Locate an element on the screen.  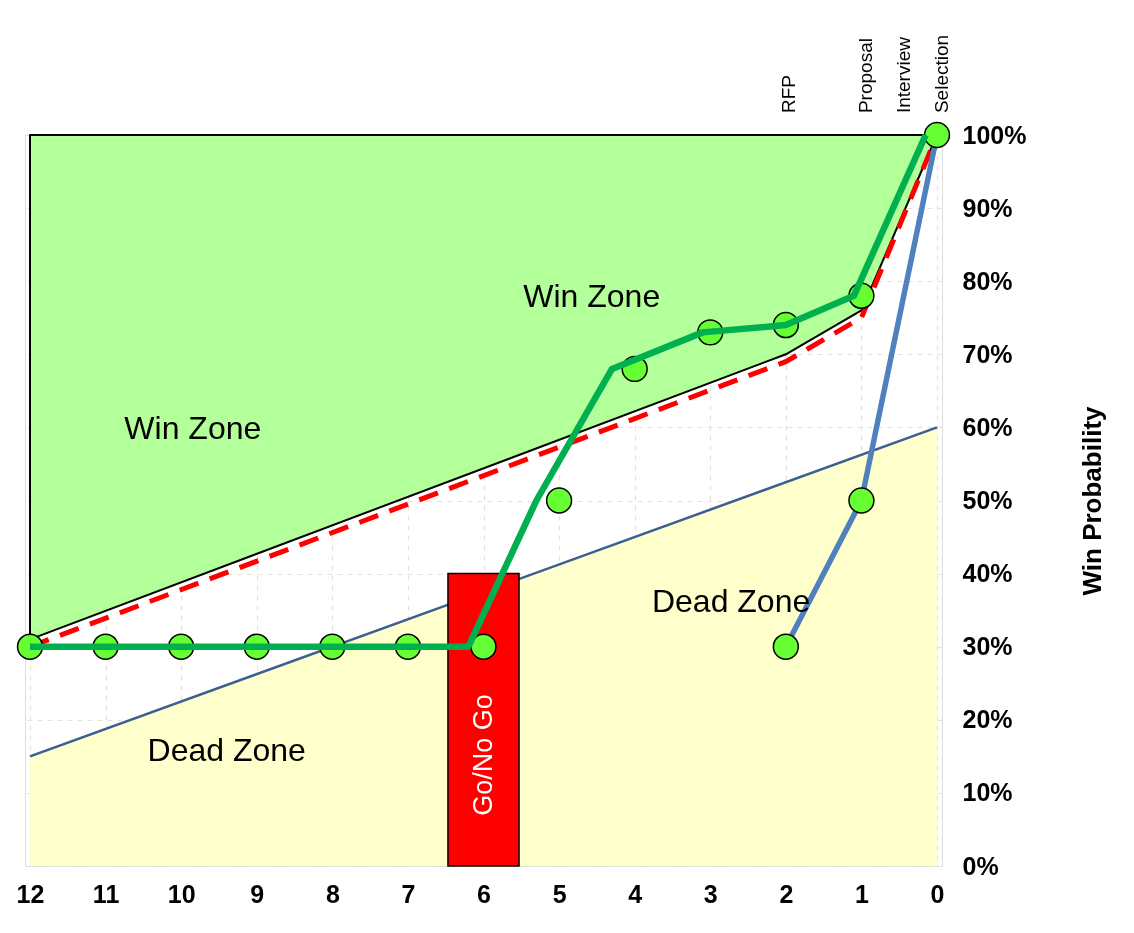
x-tick-label: 12 is located at coordinates (30, 893).